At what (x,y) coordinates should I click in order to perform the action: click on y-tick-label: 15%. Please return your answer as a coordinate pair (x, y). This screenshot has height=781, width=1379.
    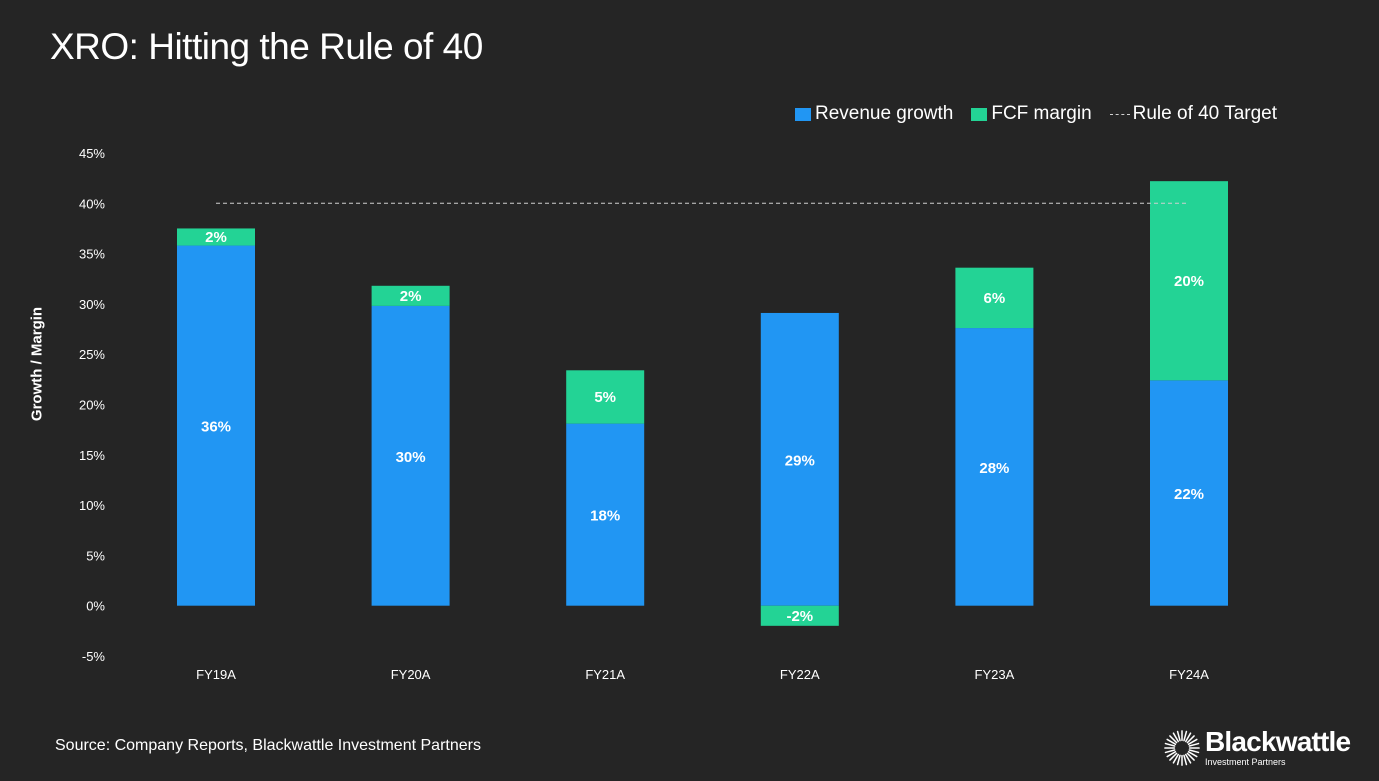
    Looking at the image, I should click on (92, 455).